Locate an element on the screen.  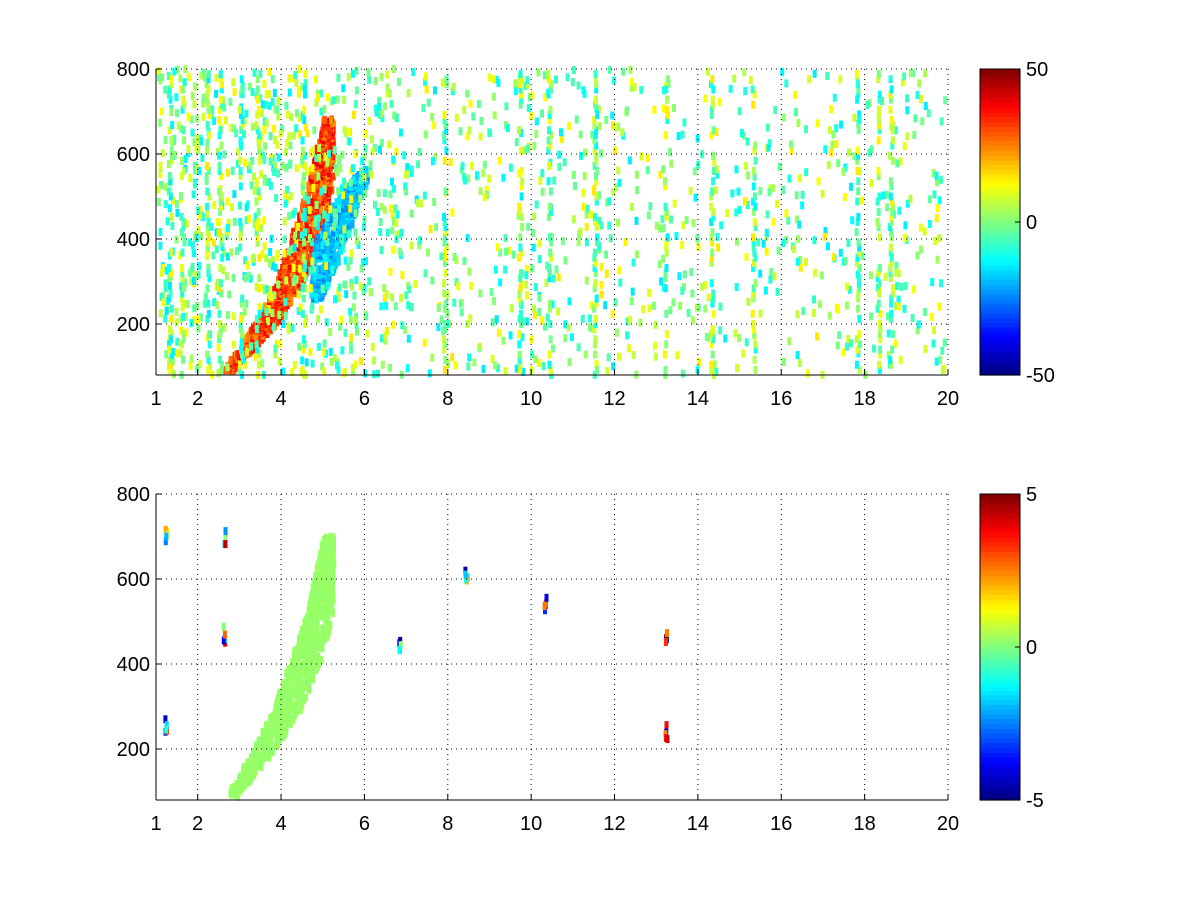
x-tick-label: 10 is located at coordinates (531, 399).